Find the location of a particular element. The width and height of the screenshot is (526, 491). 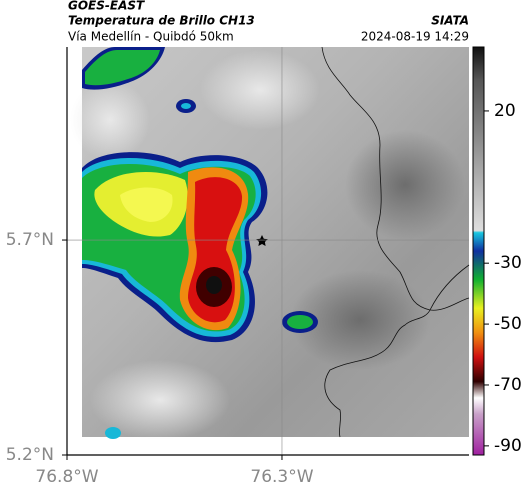

x-tick-label: 76.3°W is located at coordinates (281, 477).